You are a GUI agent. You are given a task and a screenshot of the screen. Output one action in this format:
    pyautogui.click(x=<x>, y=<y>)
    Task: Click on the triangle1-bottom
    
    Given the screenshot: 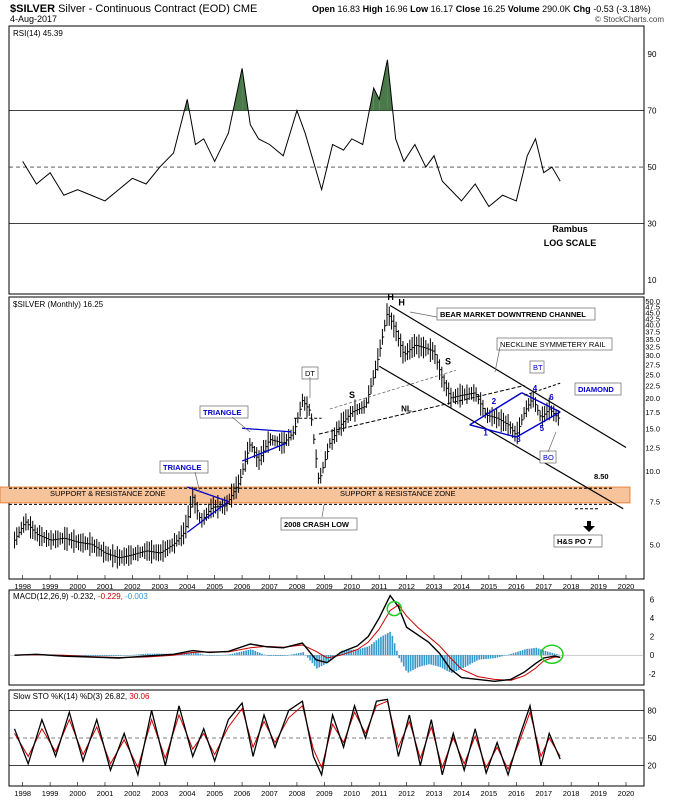 What is the action you would take?
    pyautogui.click(x=207, y=516)
    